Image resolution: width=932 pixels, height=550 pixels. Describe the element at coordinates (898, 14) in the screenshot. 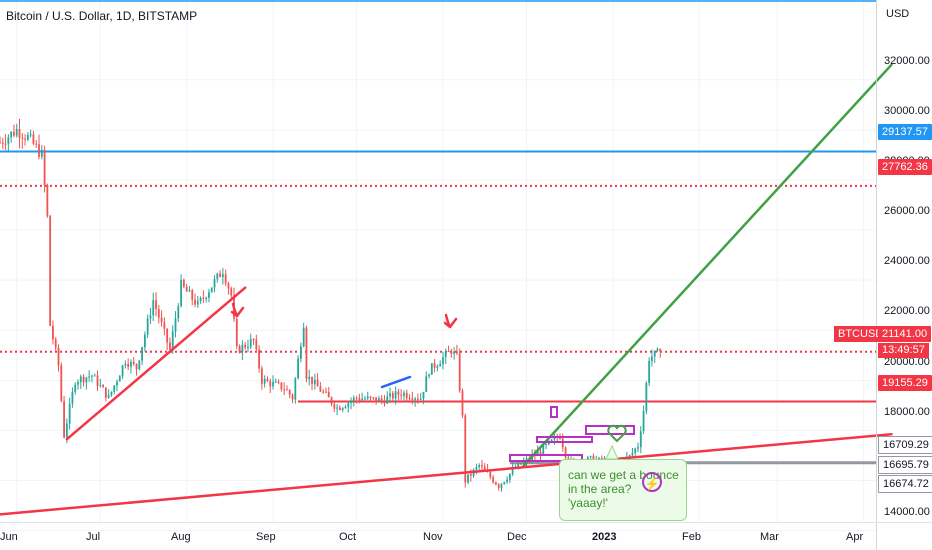

I see `currency-label: USD` at that location.